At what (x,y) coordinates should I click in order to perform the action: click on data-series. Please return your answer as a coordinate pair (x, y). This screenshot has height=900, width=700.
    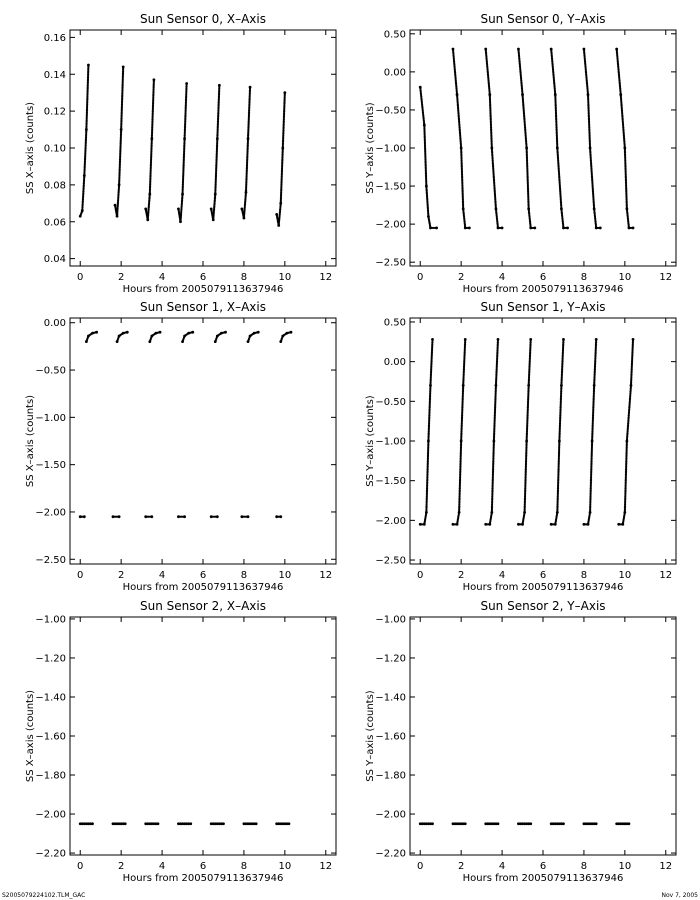
    Looking at the image, I should click on (526, 432).